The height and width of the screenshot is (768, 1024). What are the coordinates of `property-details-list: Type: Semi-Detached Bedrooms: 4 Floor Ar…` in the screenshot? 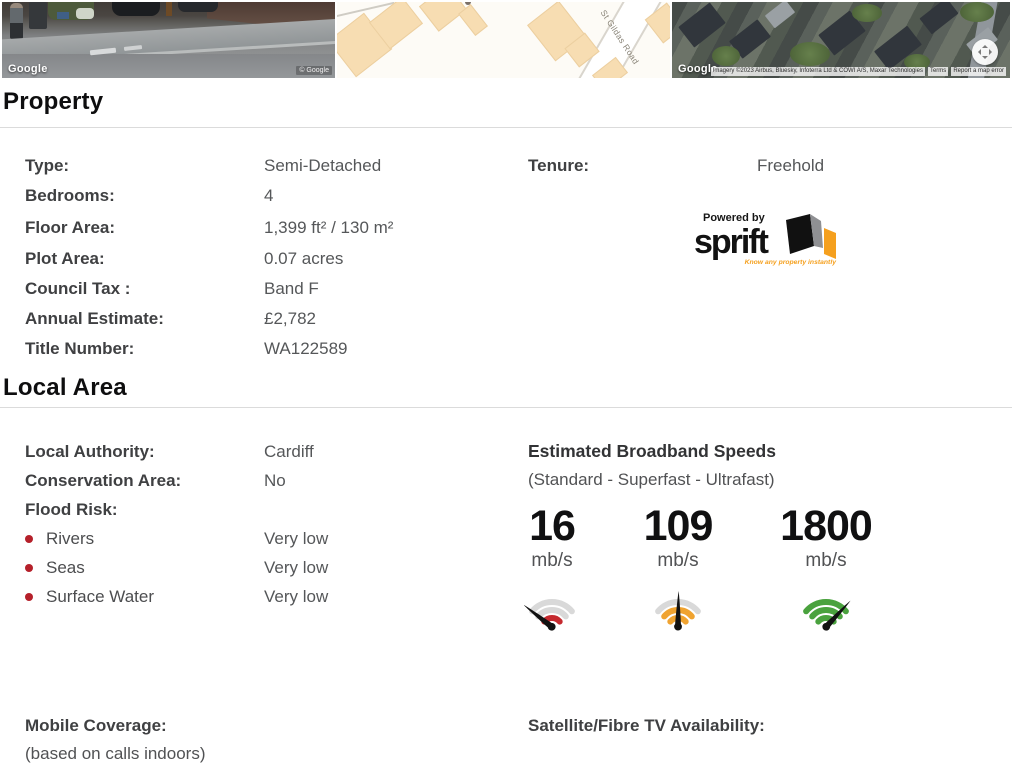 It's located at (209, 257).